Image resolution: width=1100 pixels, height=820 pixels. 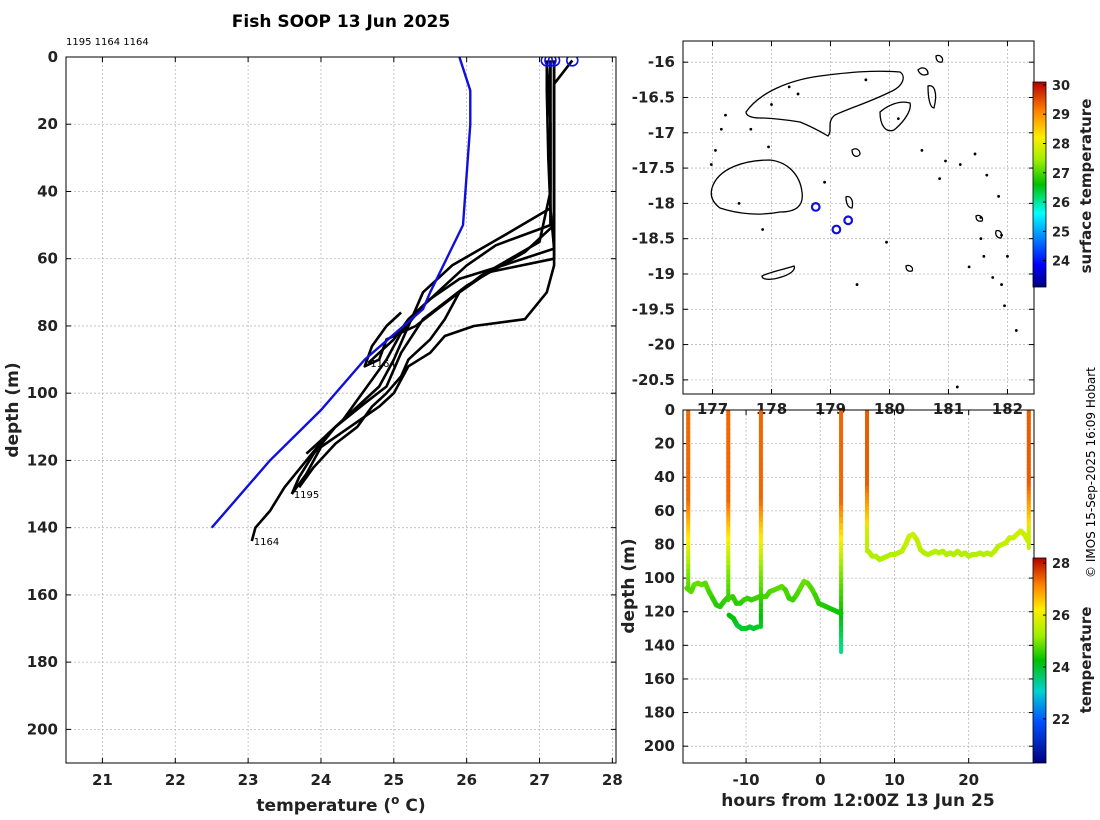 What do you see at coordinates (653, 309) in the screenshot?
I see `map-y-tick-label: -19.5` at bounding box center [653, 309].